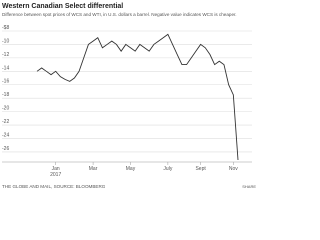 The width and height of the screenshot is (320, 240). I want to click on y-tick-label: -10, so click(5, 41).